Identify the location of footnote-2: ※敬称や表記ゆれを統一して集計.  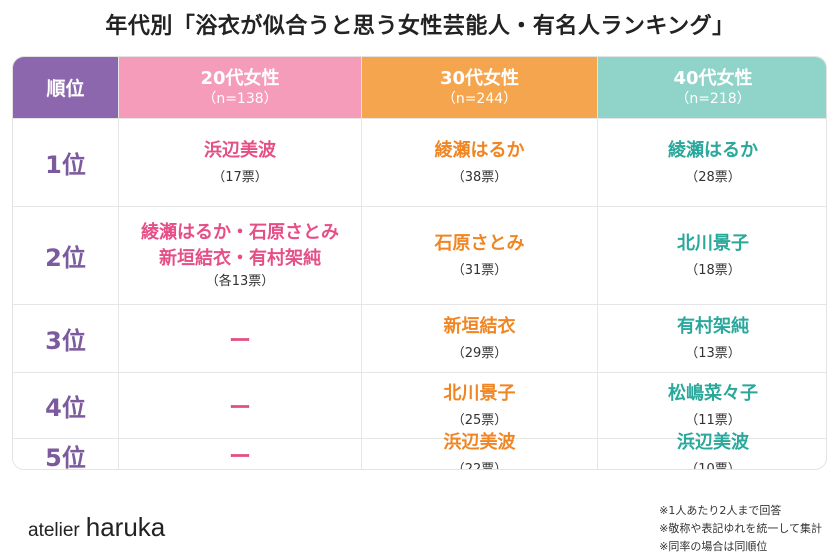
(740, 528).